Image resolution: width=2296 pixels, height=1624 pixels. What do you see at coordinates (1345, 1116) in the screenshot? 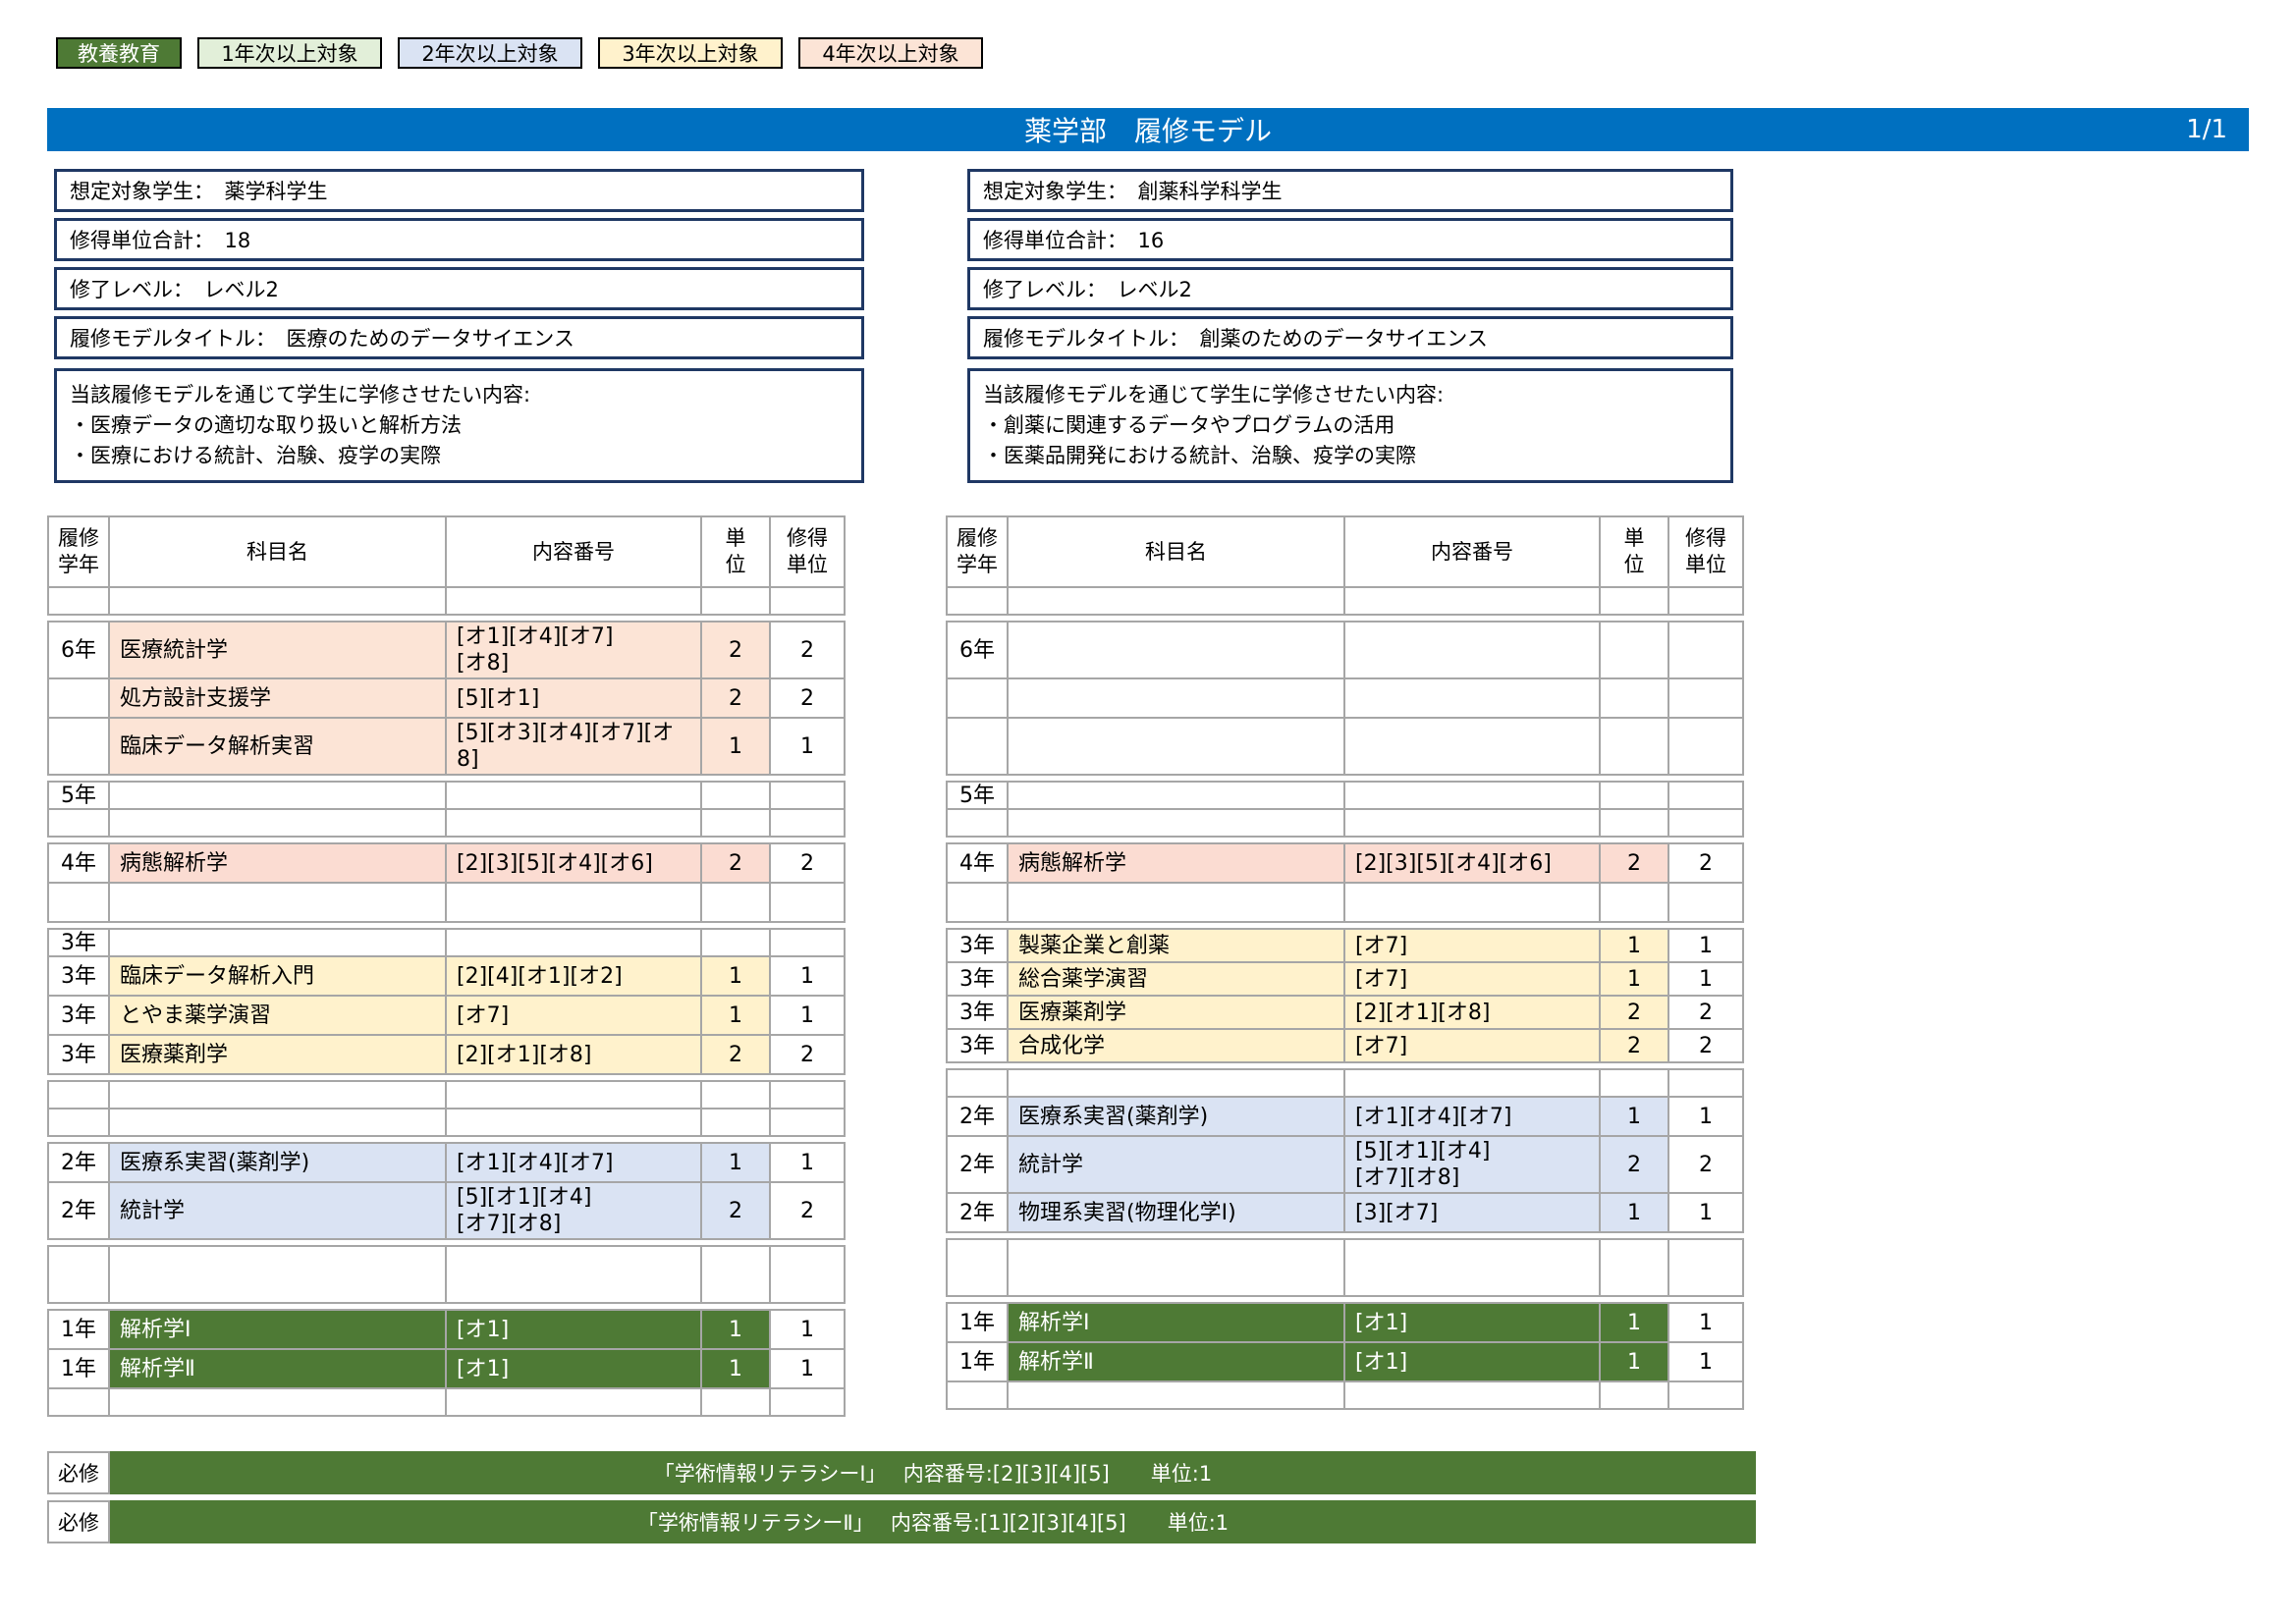
I see `table-row: 2年 医療系実習(薬剤学) [オ1][オ4][オ7] 1 1` at bounding box center [1345, 1116].